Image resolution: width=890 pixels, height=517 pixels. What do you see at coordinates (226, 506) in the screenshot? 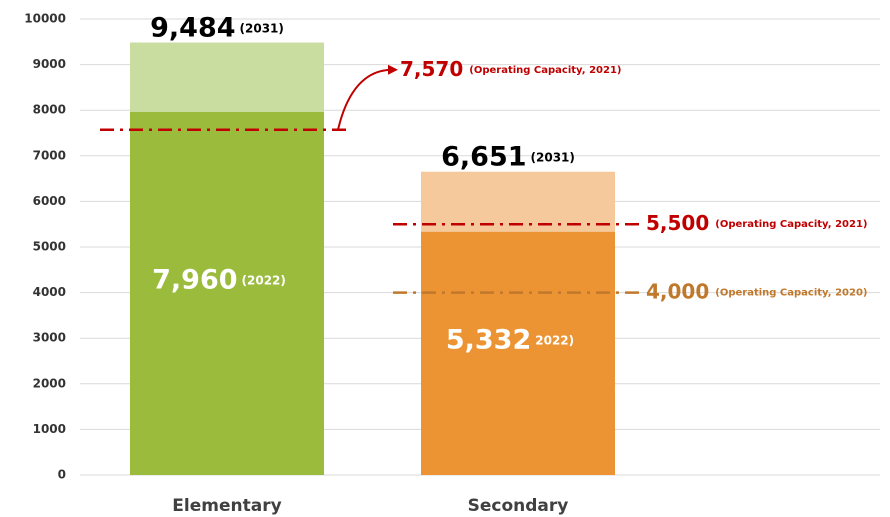
I see `x-tick-label: Elementary` at bounding box center [226, 506].